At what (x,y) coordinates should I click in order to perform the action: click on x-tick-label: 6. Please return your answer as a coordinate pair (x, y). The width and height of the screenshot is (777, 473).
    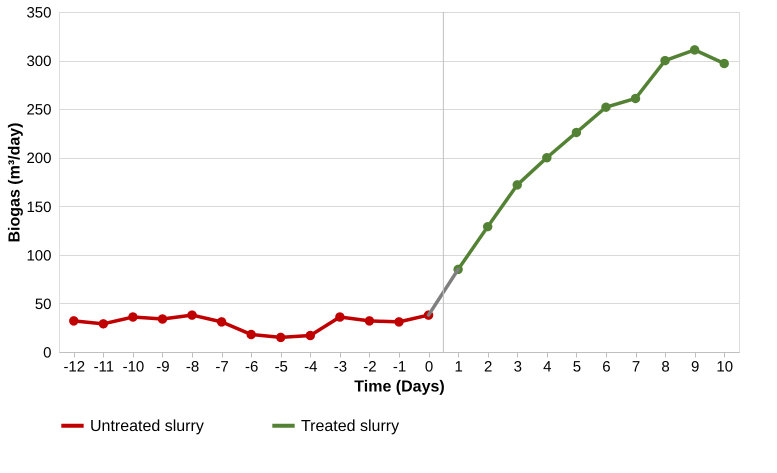
    Looking at the image, I should click on (606, 367).